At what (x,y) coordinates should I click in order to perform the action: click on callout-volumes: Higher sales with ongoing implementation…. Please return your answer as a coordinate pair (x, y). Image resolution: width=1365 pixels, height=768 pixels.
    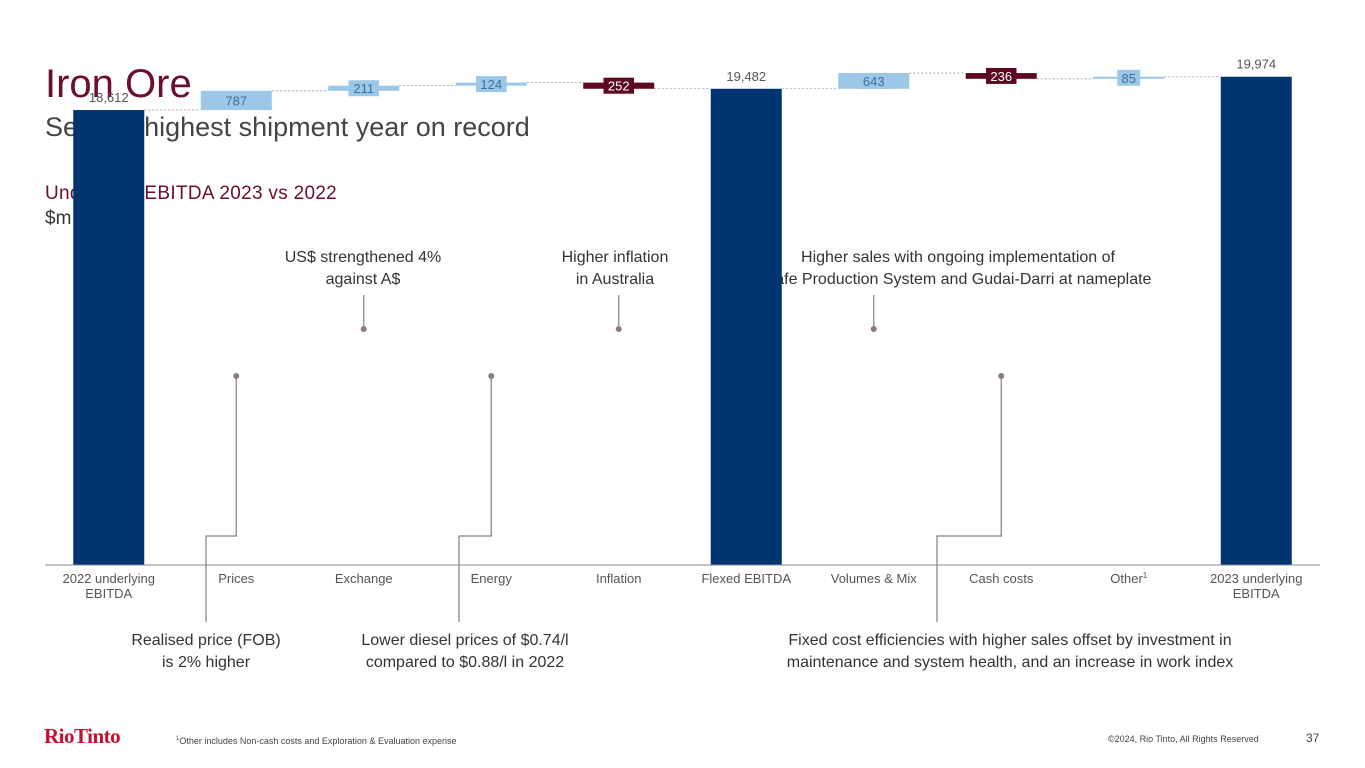
    Looking at the image, I should click on (958, 269).